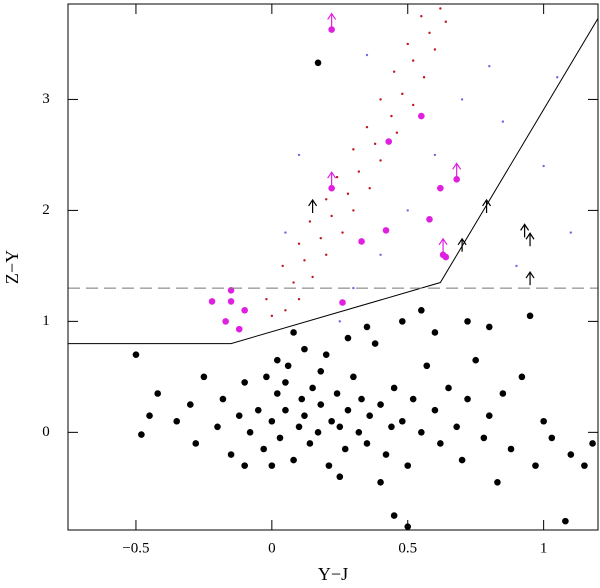 The image size is (600, 588). What do you see at coordinates (46, 432) in the screenshot?
I see `y-tick-label: 0` at bounding box center [46, 432].